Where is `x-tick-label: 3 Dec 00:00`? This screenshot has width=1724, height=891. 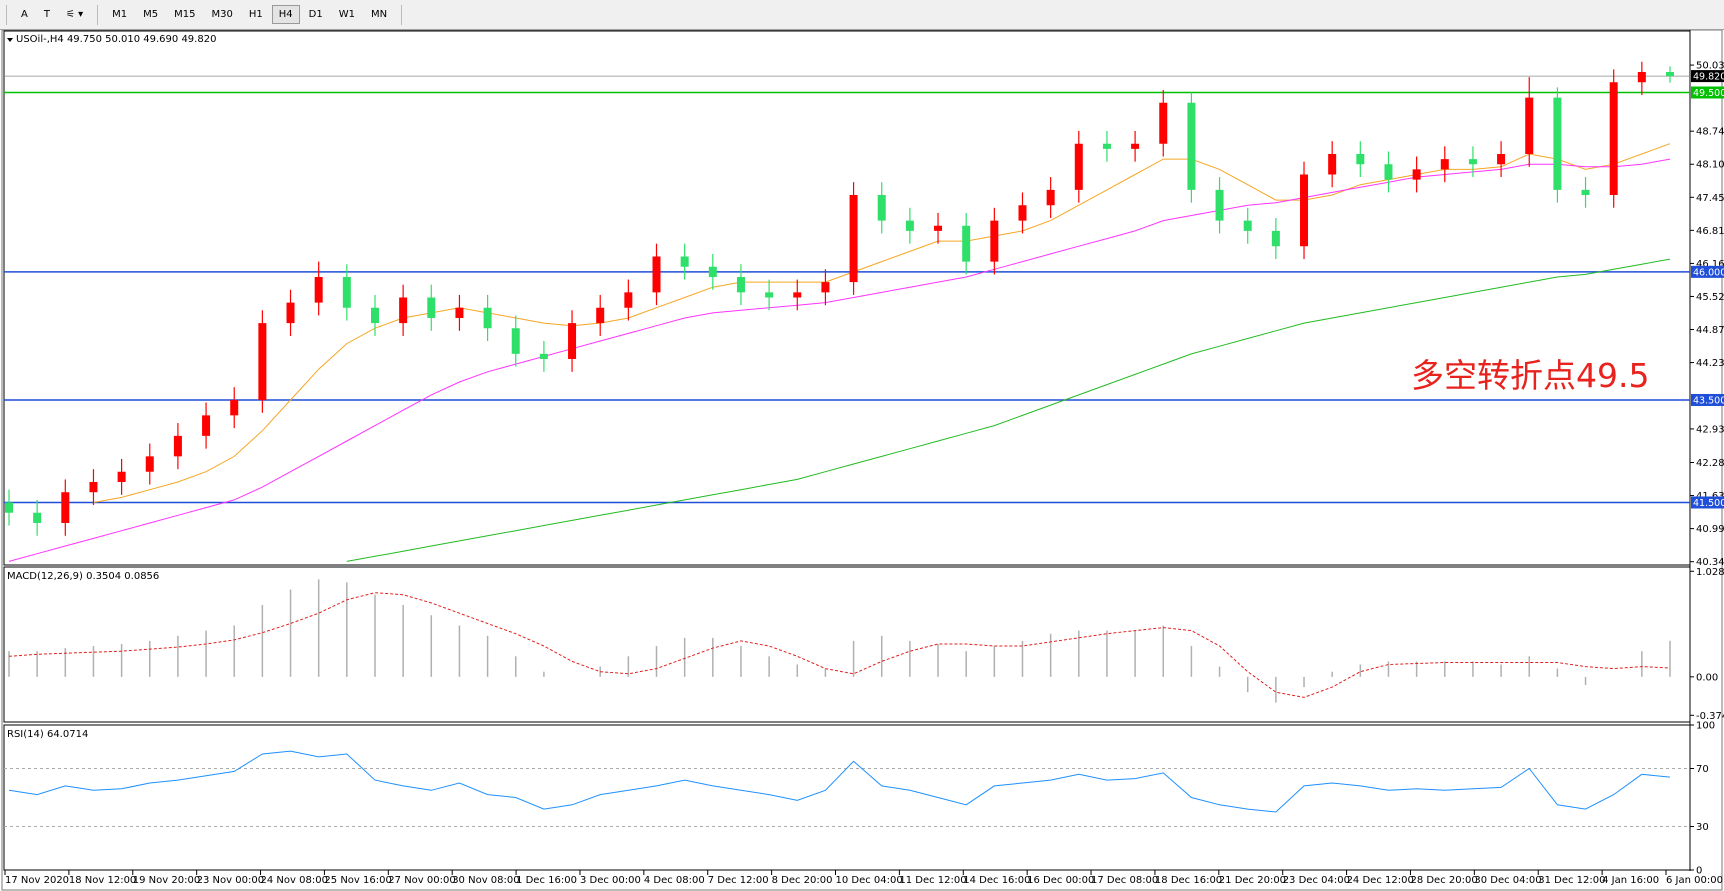 x-tick-label: 3 Dec 00:00 is located at coordinates (610, 880).